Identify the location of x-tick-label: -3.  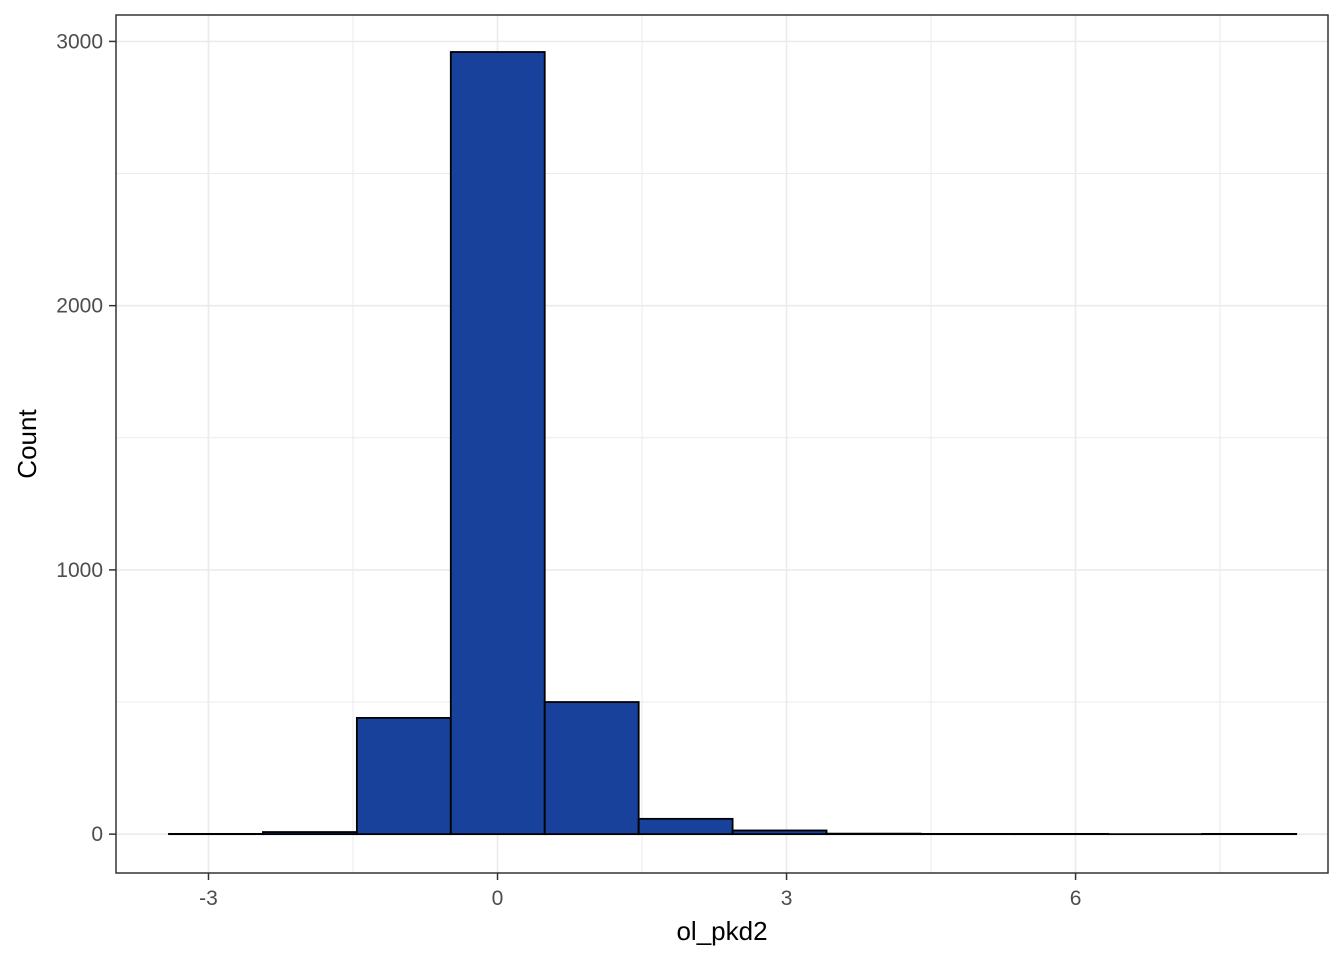
(208, 898).